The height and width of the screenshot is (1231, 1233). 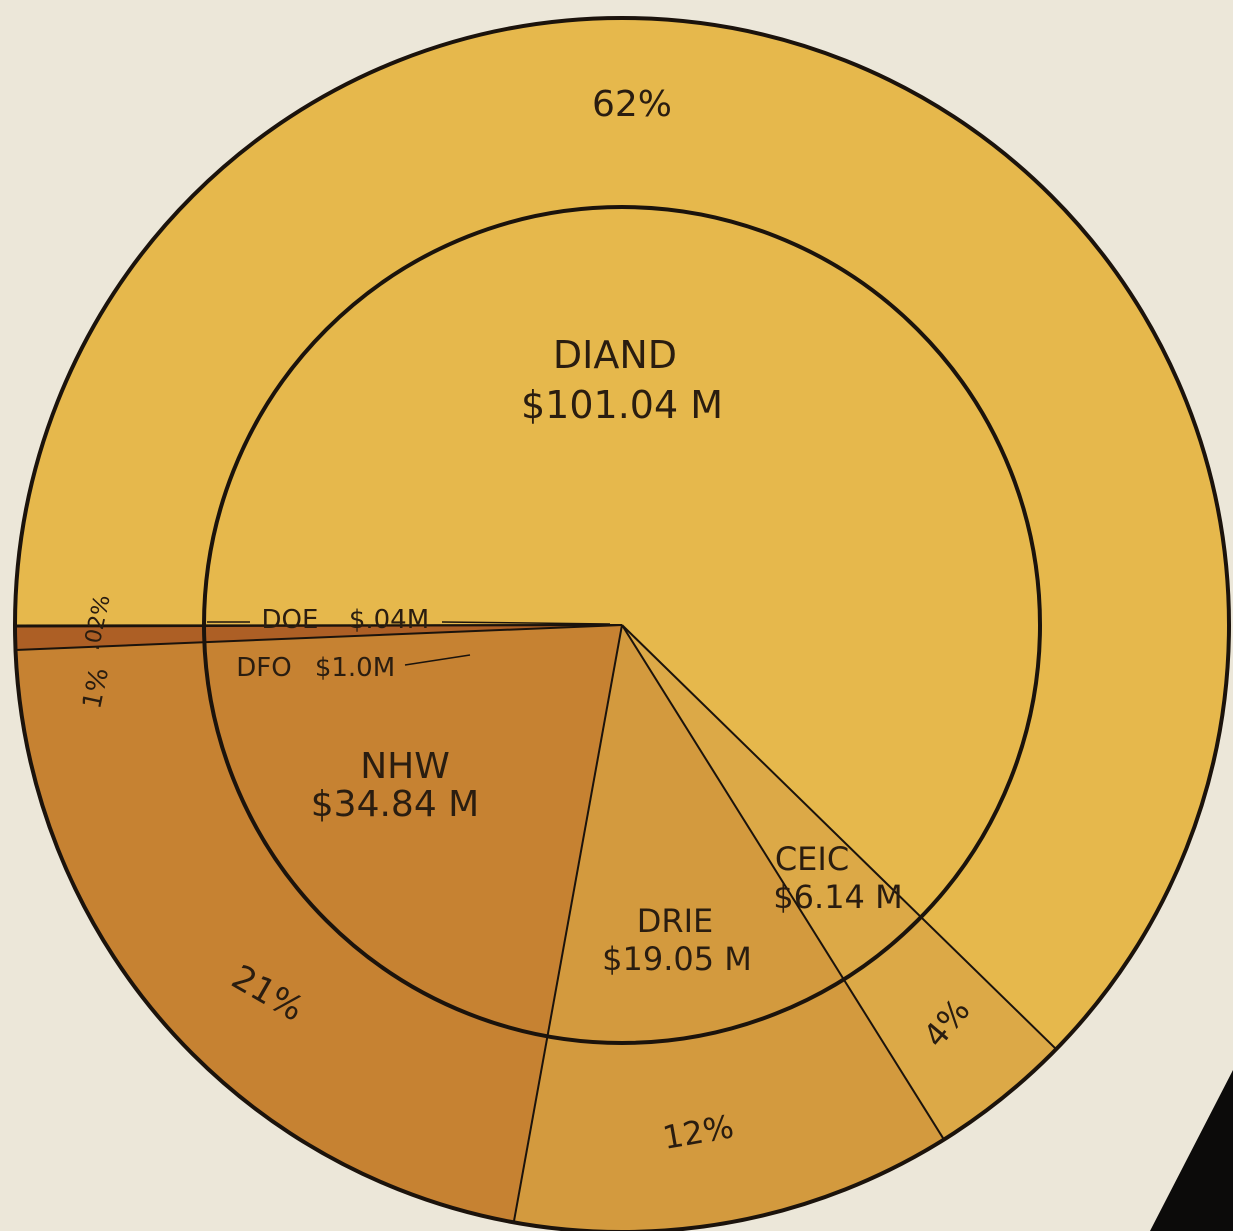 What do you see at coordinates (319, 637) in the screenshot?
I see `divider-dfo` at bounding box center [319, 637].